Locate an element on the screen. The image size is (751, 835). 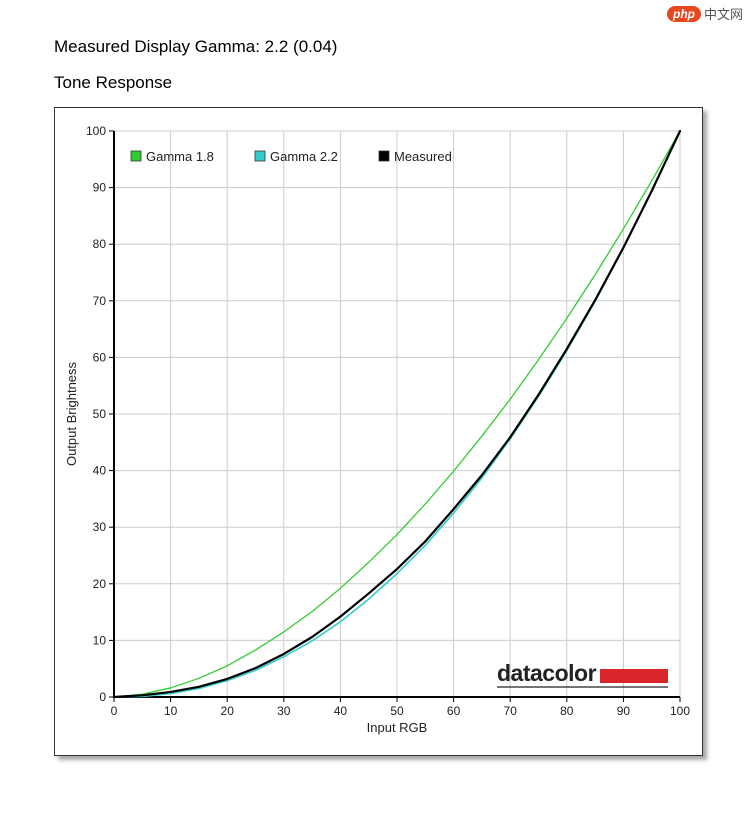
y-axis-title: Output Brightness is located at coordinates (71, 413).